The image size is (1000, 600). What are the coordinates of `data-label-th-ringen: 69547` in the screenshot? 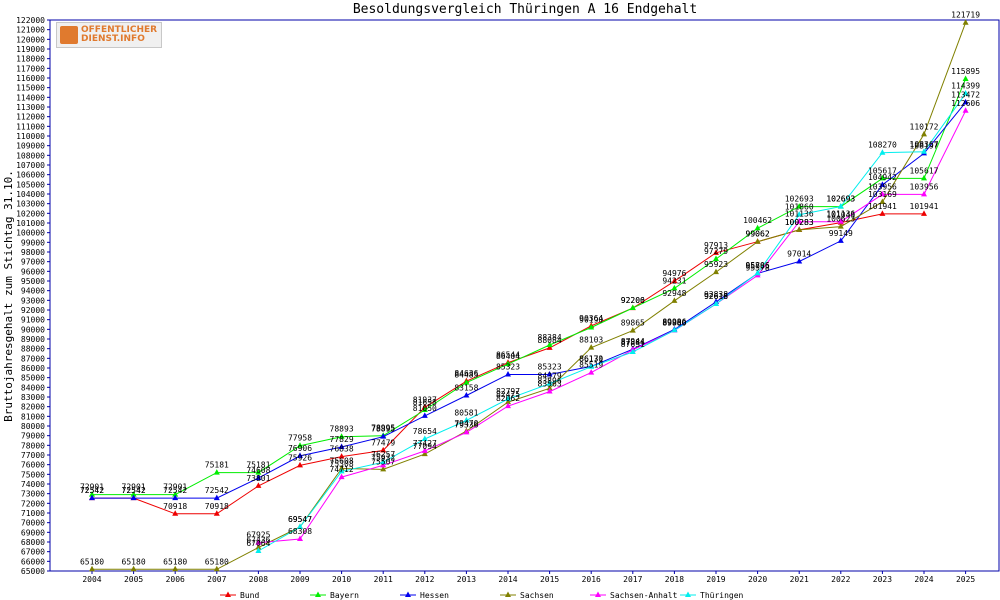 It's located at (300, 519).